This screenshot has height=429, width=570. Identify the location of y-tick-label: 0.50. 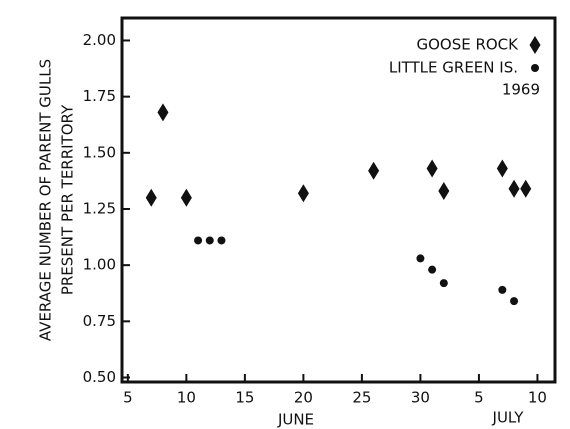
(99, 377).